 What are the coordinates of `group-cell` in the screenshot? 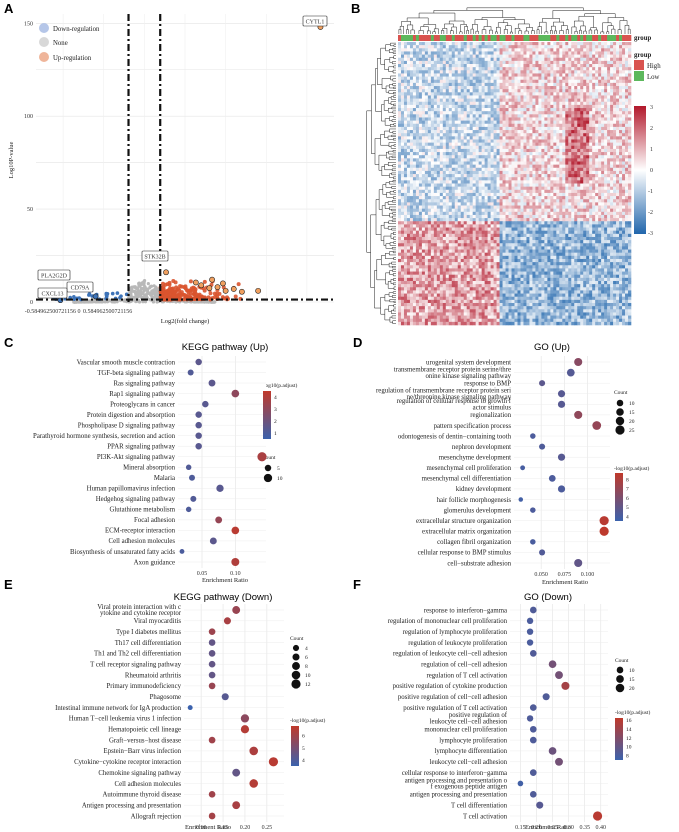 It's located at (483, 38).